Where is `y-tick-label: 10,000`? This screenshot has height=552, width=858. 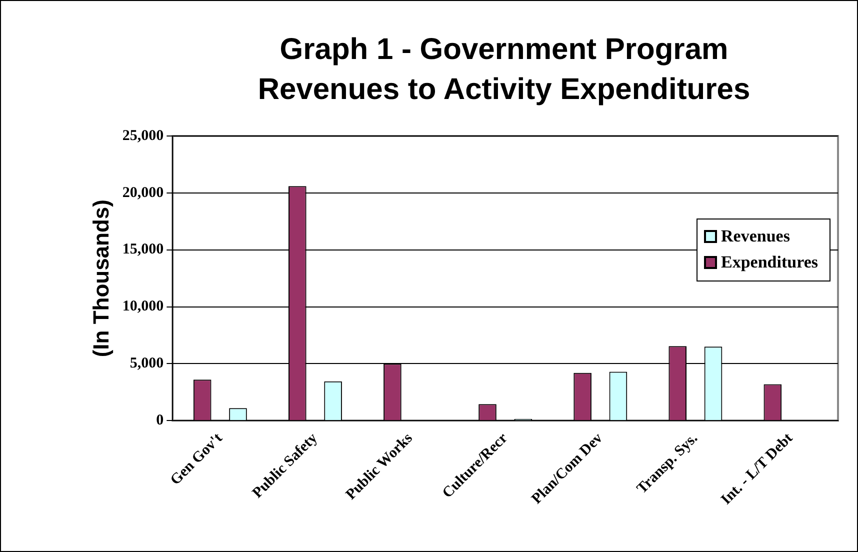 y-tick-label: 10,000 is located at coordinates (143, 306).